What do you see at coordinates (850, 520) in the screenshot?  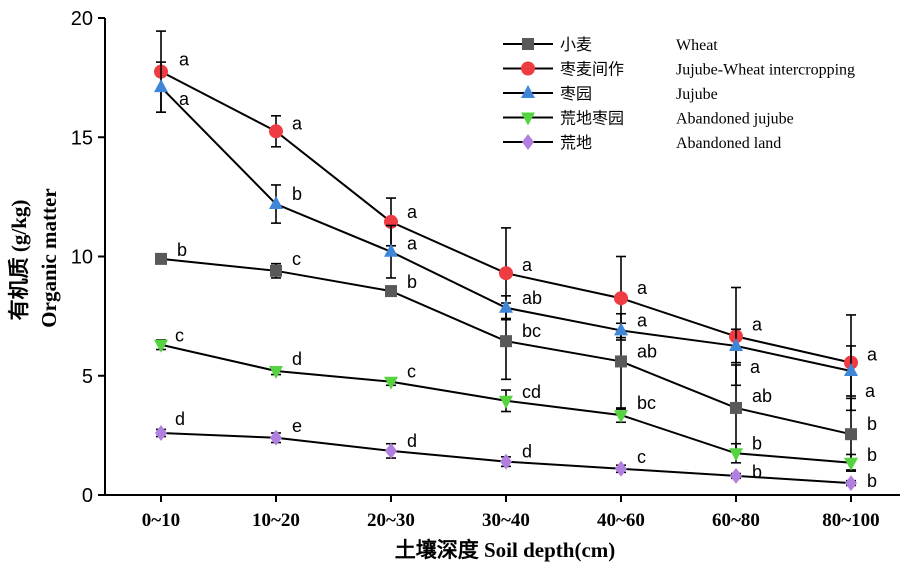 I see `x-tick-label: 80~100` at bounding box center [850, 520].